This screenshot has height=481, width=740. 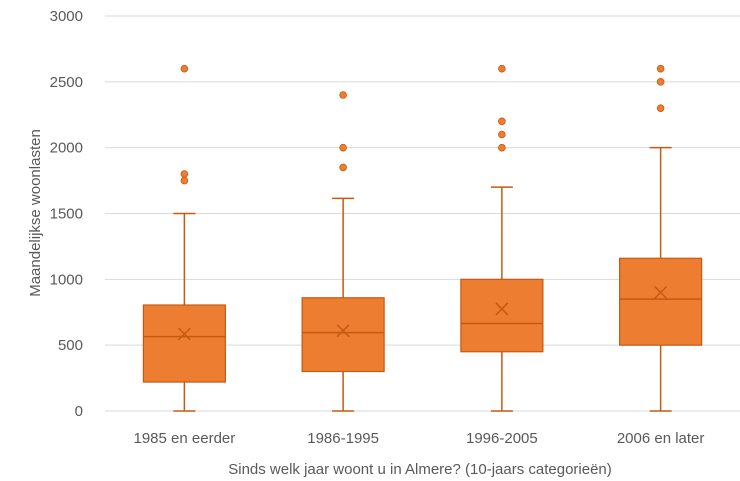 I want to click on x-tick-label: 1985 en eerder, so click(x=185, y=438).